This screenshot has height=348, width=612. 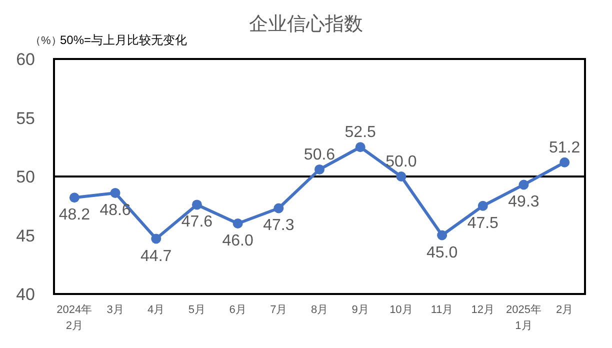 I want to click on text: 44.7, so click(x=156, y=256).